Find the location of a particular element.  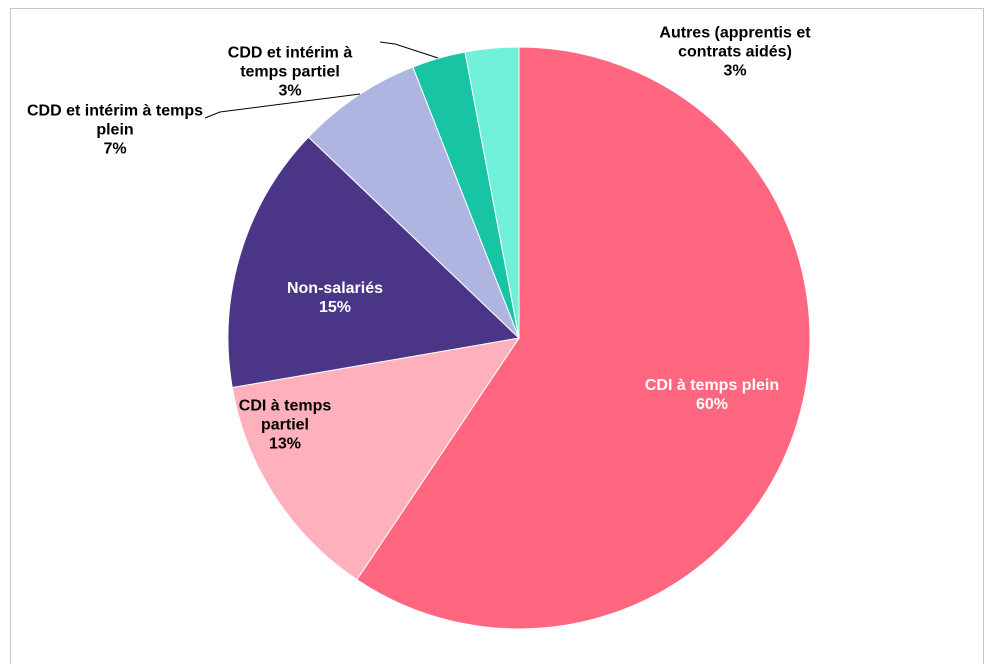

slice-label: Autres (apprentis et contrats aidés) 3% is located at coordinates (735, 52).